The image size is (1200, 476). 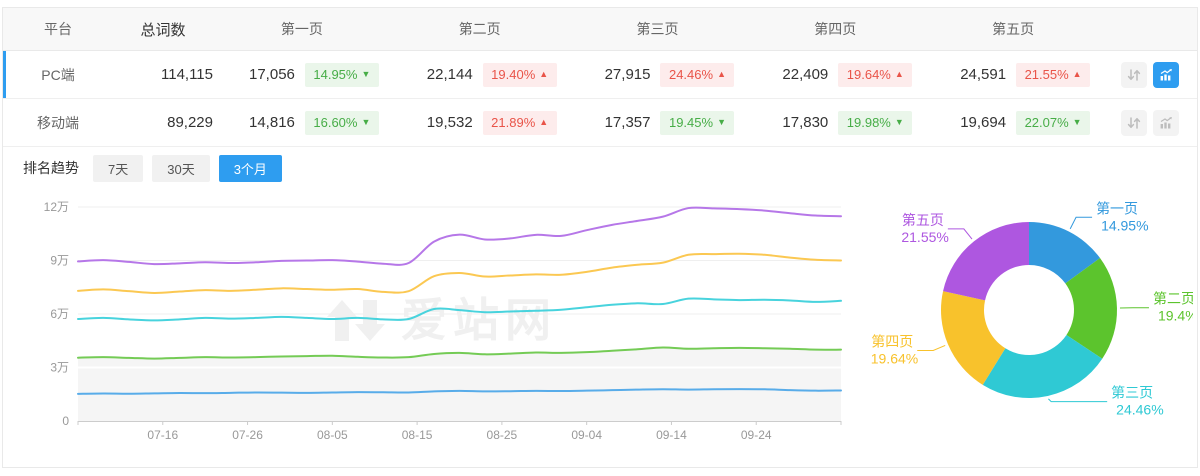 What do you see at coordinates (58, 122) in the screenshot?
I see `platform-label: 移动端` at bounding box center [58, 122].